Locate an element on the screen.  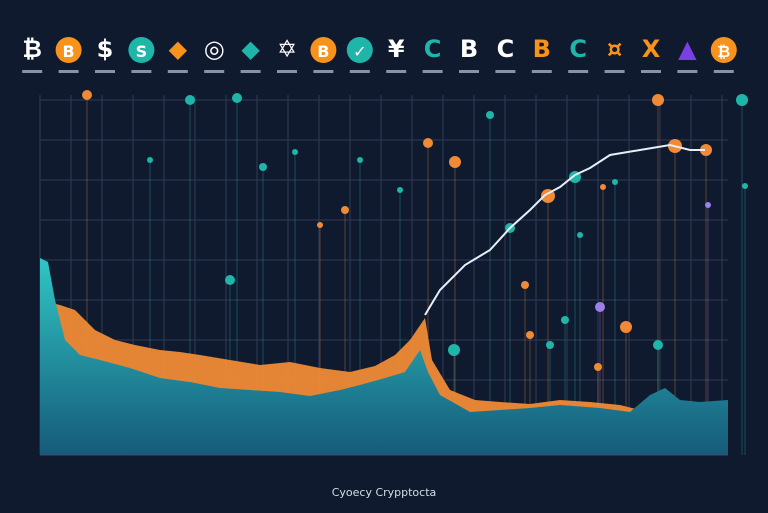
coin-glyph: ✓ is located at coordinates (359, 51).